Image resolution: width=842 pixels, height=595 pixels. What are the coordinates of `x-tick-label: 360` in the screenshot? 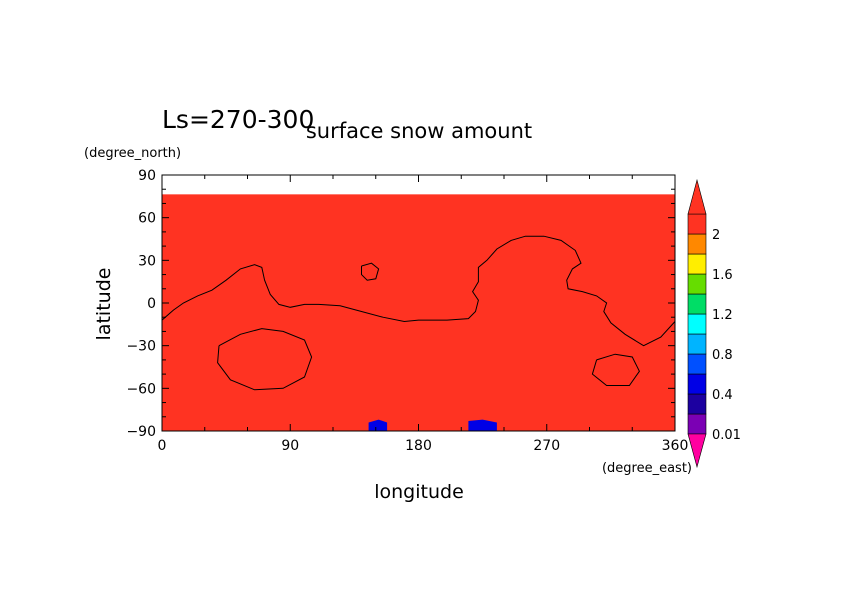 It's located at (675, 446).